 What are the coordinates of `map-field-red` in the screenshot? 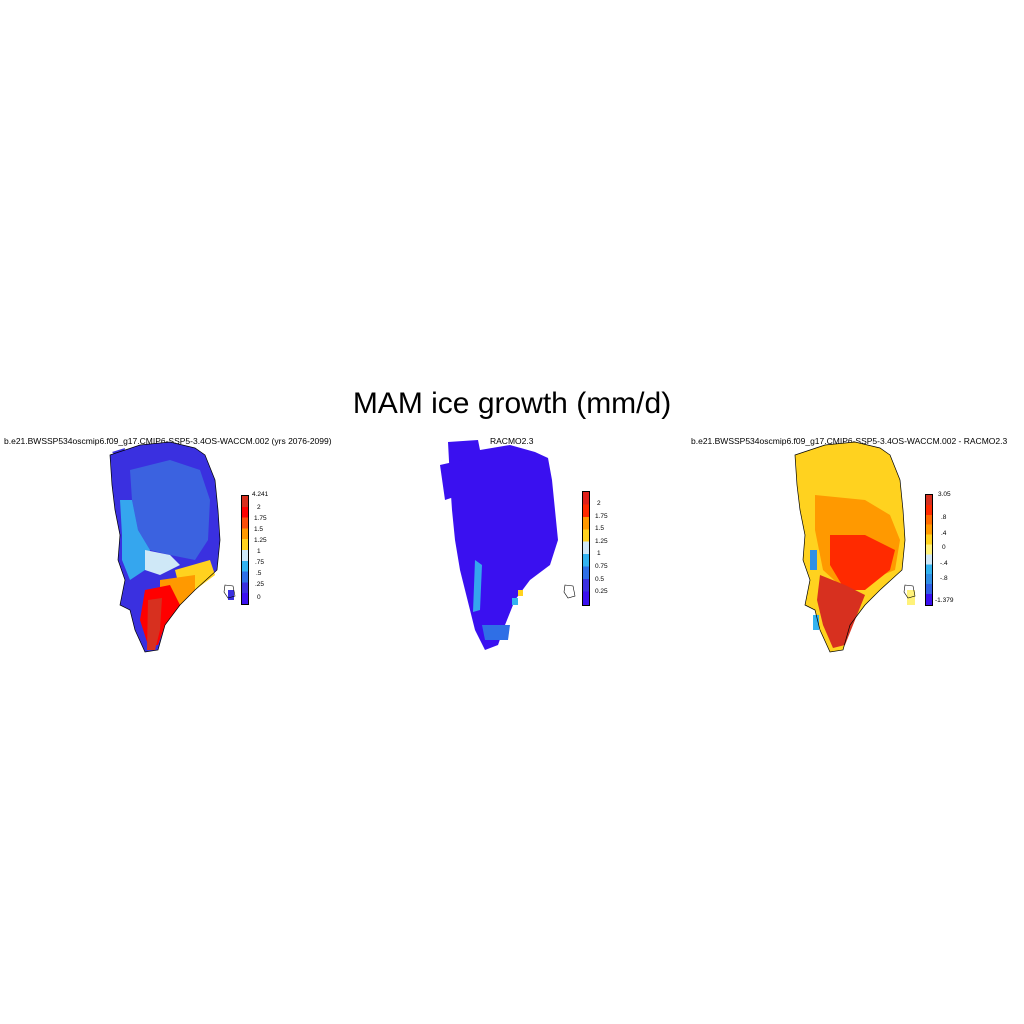 It's located at (862, 562).